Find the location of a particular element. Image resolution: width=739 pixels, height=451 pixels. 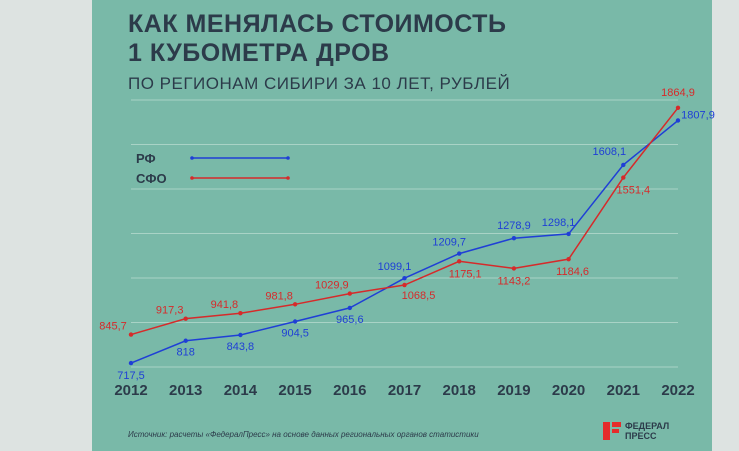

data-label: 1029,9 is located at coordinates (332, 286).